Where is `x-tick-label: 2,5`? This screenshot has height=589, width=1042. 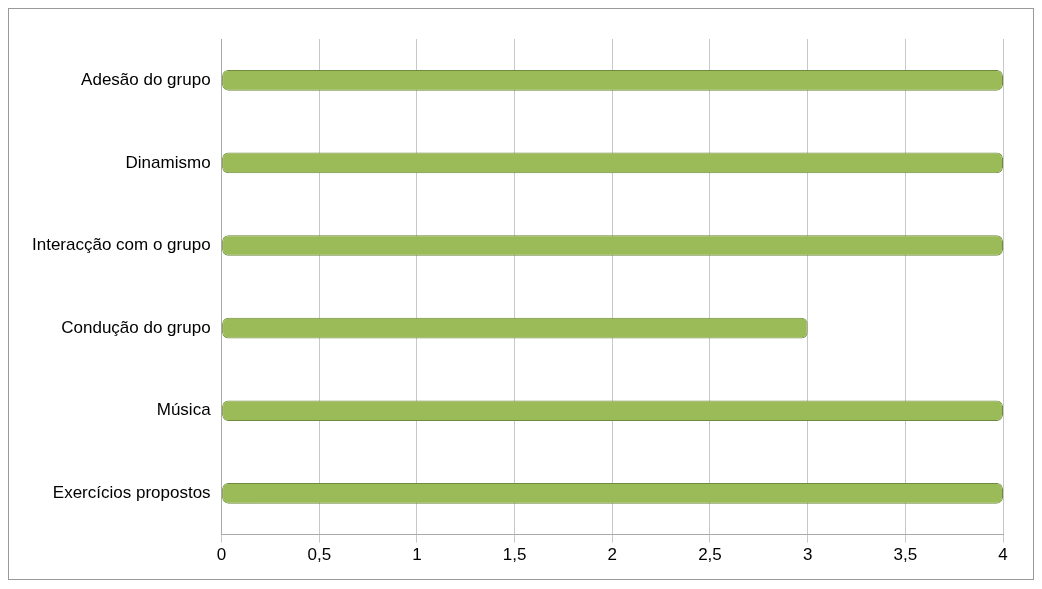 x-tick-label: 2,5 is located at coordinates (710, 555).